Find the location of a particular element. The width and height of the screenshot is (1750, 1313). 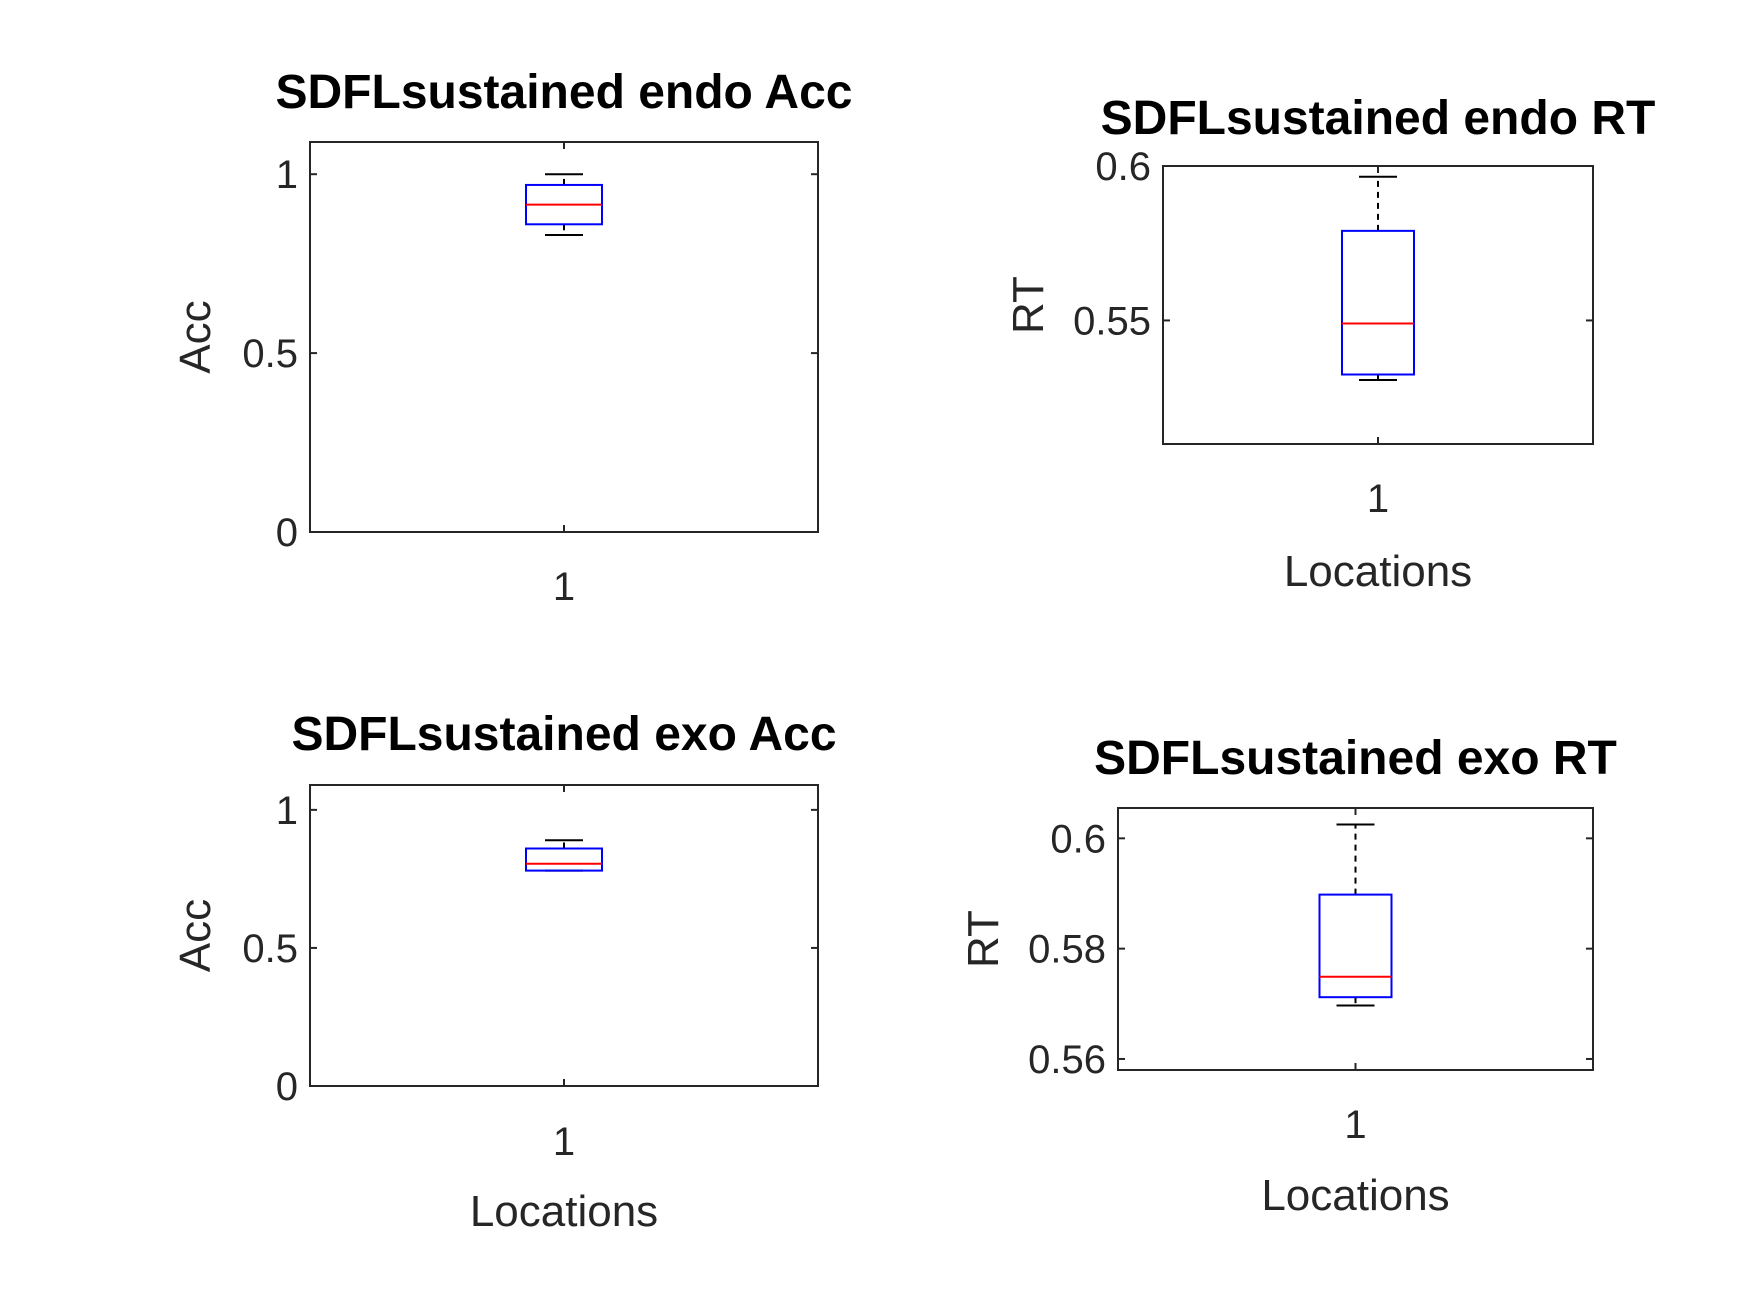

subplot-title: SDFLsustained exo Acc is located at coordinates (563, 734).